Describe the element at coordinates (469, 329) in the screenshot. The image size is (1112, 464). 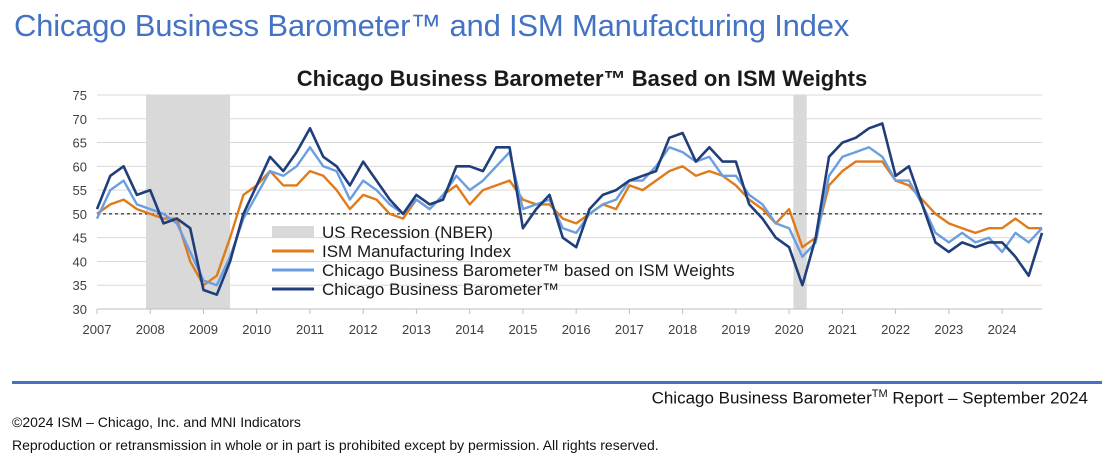
I see `x-tick-label: 2014` at that location.